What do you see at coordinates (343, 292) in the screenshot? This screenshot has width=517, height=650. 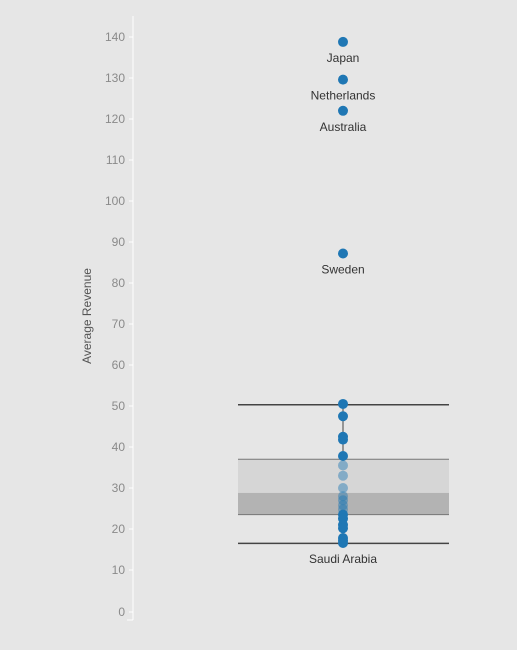 I see `data-points` at bounding box center [343, 292].